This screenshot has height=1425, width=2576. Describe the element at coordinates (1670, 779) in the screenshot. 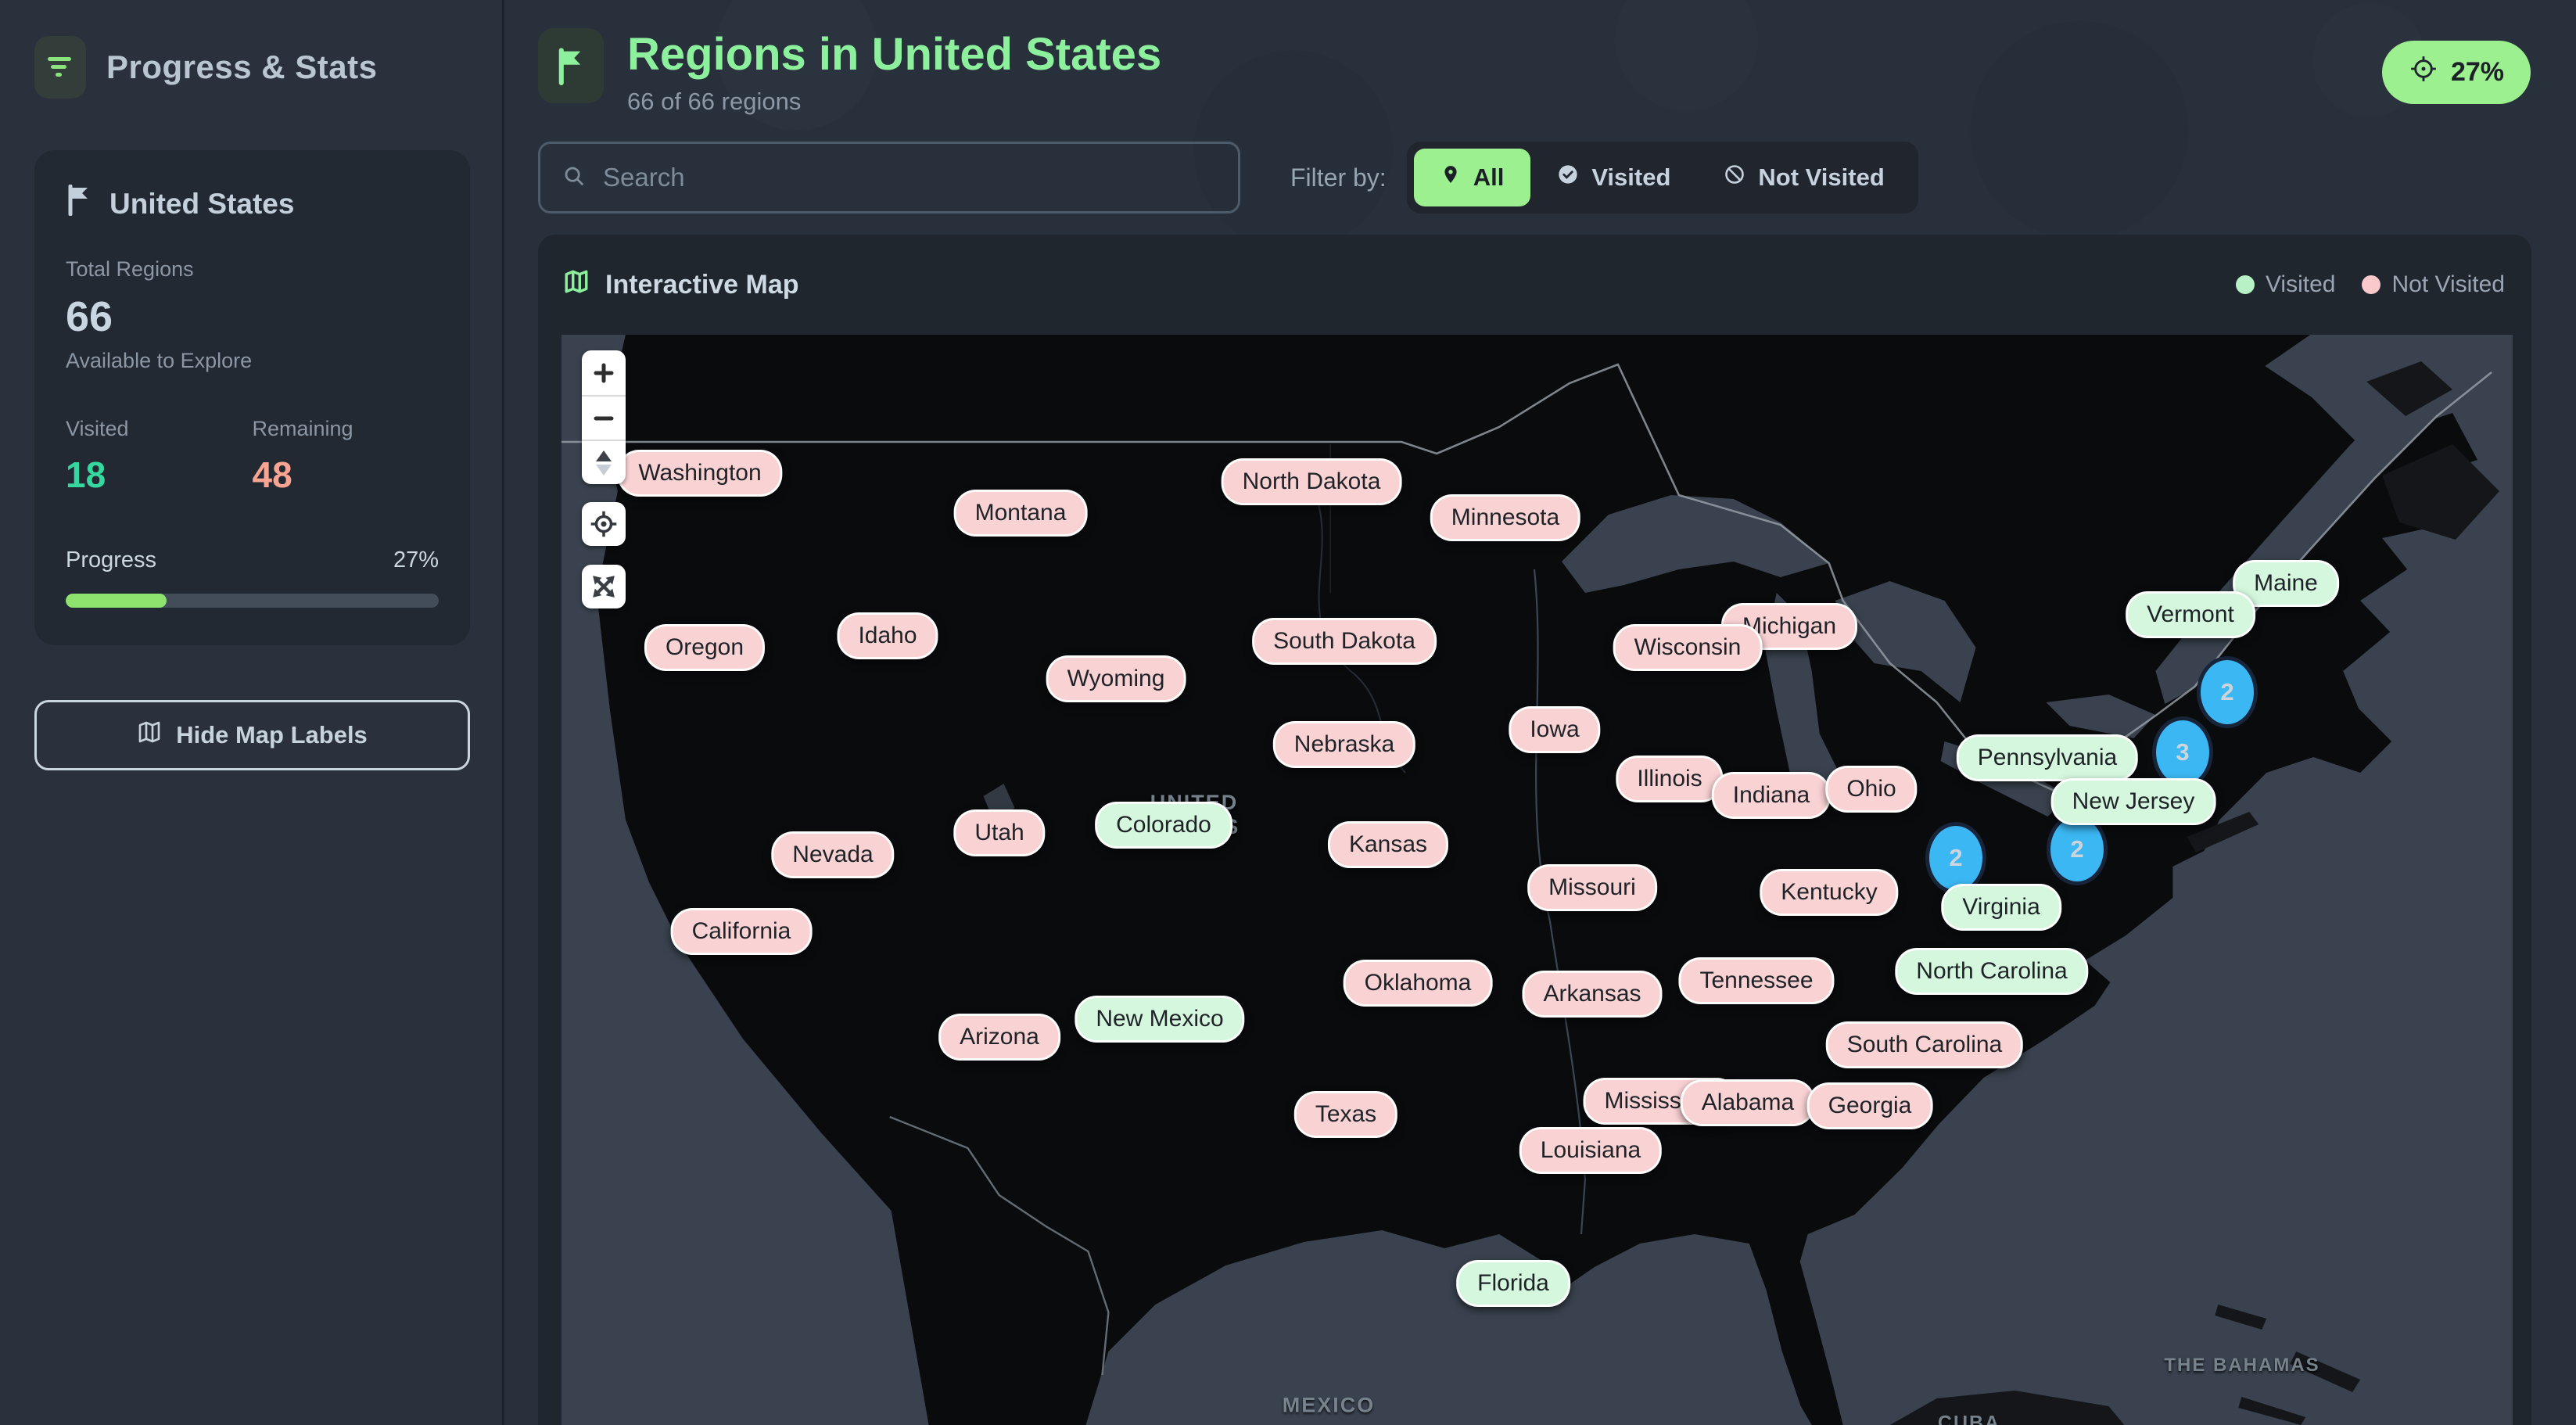

I see `region-label-illinois: Illinois` at that location.